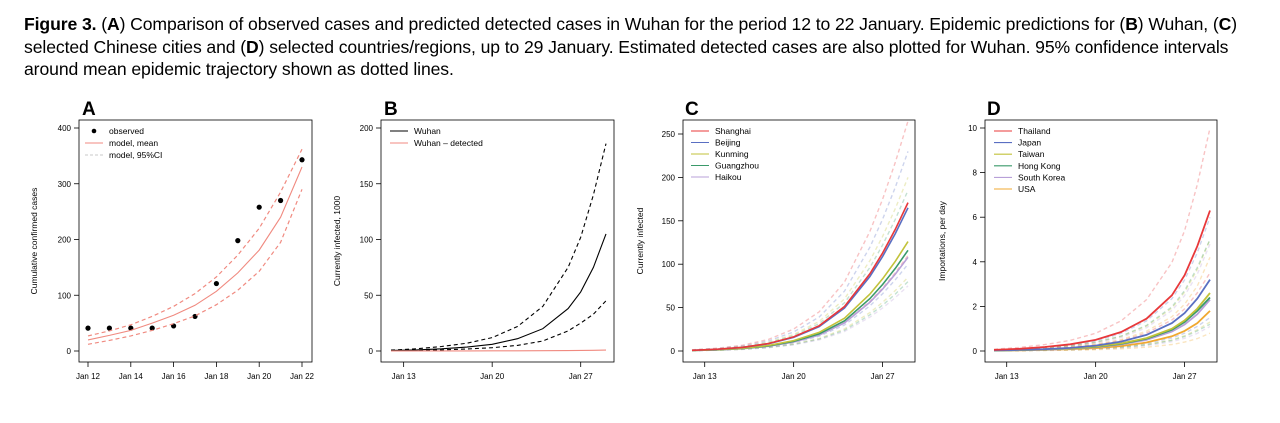  Describe the element at coordinates (60, 24) in the screenshot. I see `figure-label: Figure 3.` at that location.